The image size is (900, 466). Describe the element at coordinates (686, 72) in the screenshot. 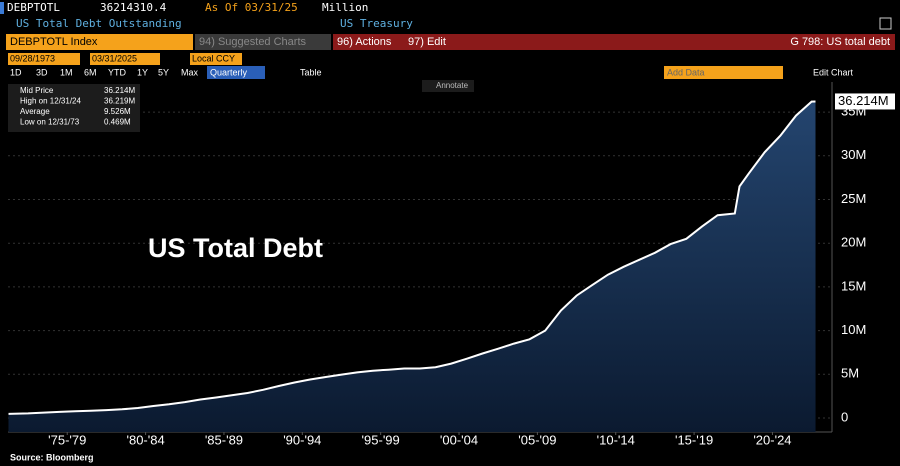

I see `add-data: Add Data` at that location.